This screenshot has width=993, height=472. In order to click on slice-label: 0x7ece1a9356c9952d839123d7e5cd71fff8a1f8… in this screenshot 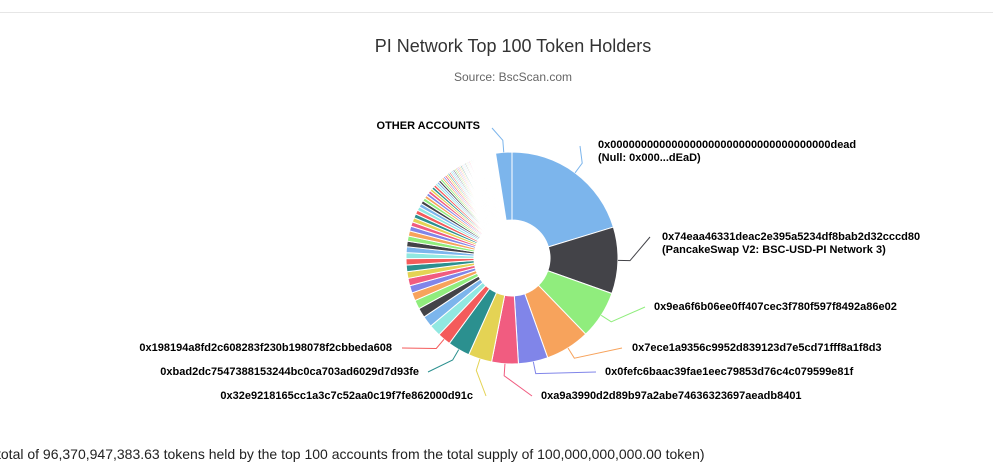, I will do `click(757, 348)`.